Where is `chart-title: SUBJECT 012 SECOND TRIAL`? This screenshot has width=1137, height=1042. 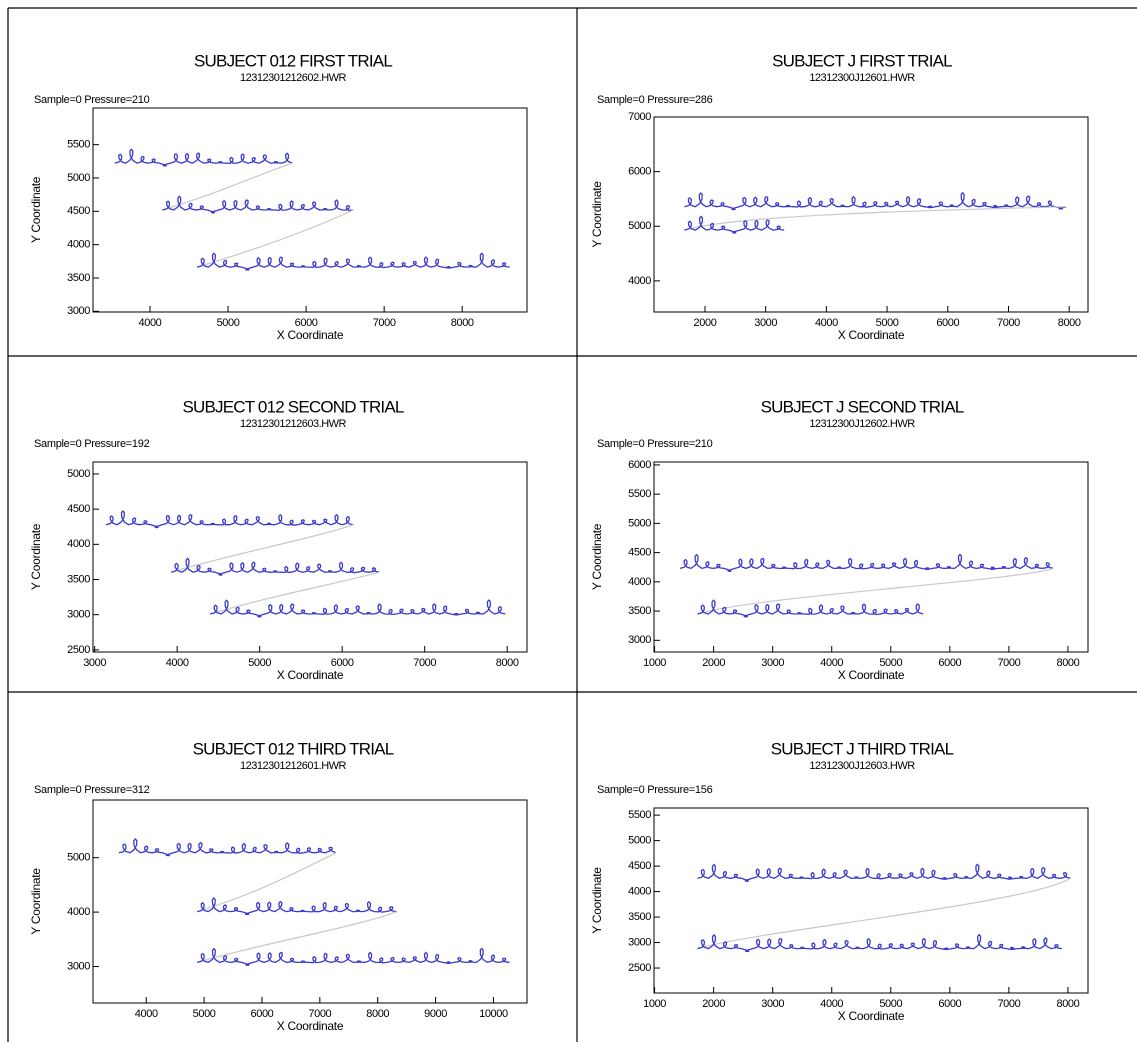 chart-title: SUBJECT 012 SECOND TRIAL is located at coordinates (292, 406).